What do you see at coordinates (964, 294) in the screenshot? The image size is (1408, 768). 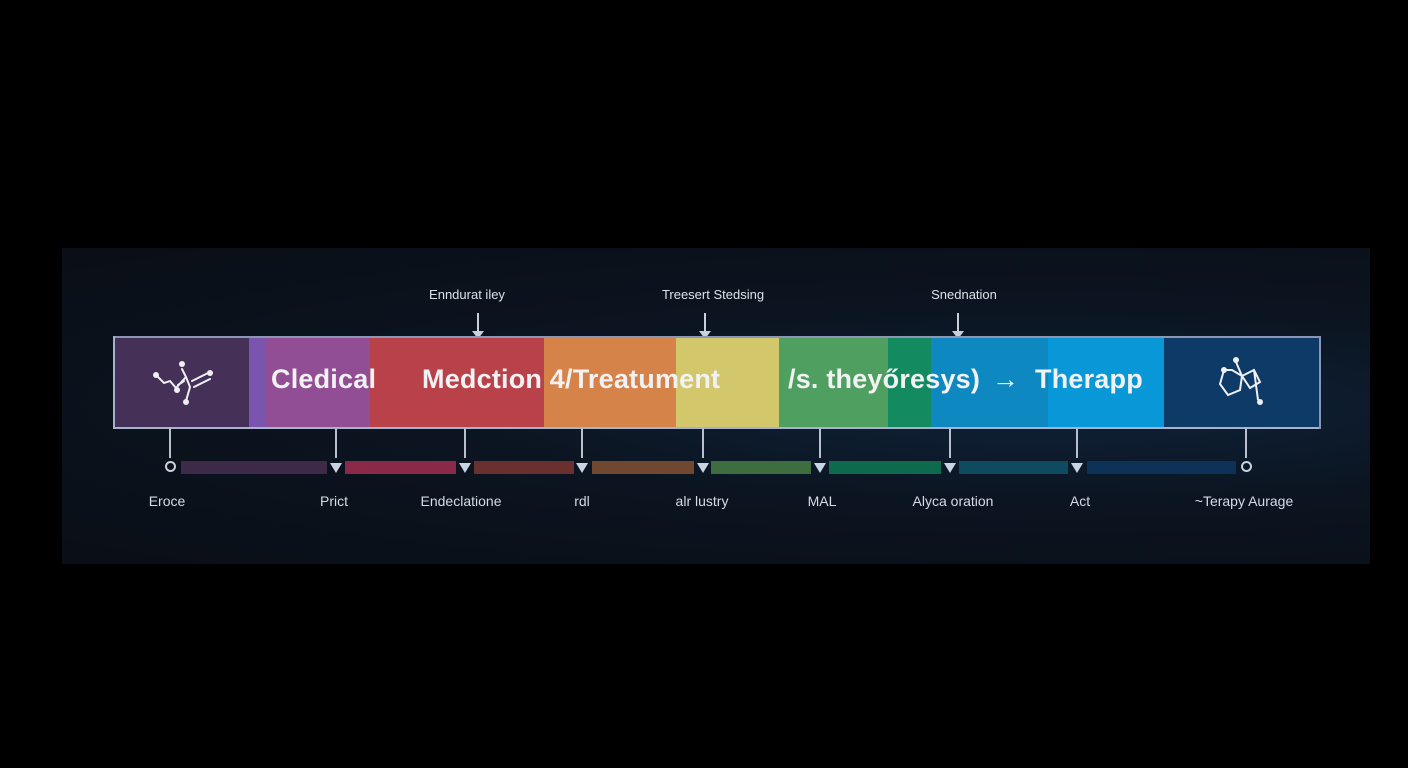 I see `annotation-label: Snednation` at bounding box center [964, 294].